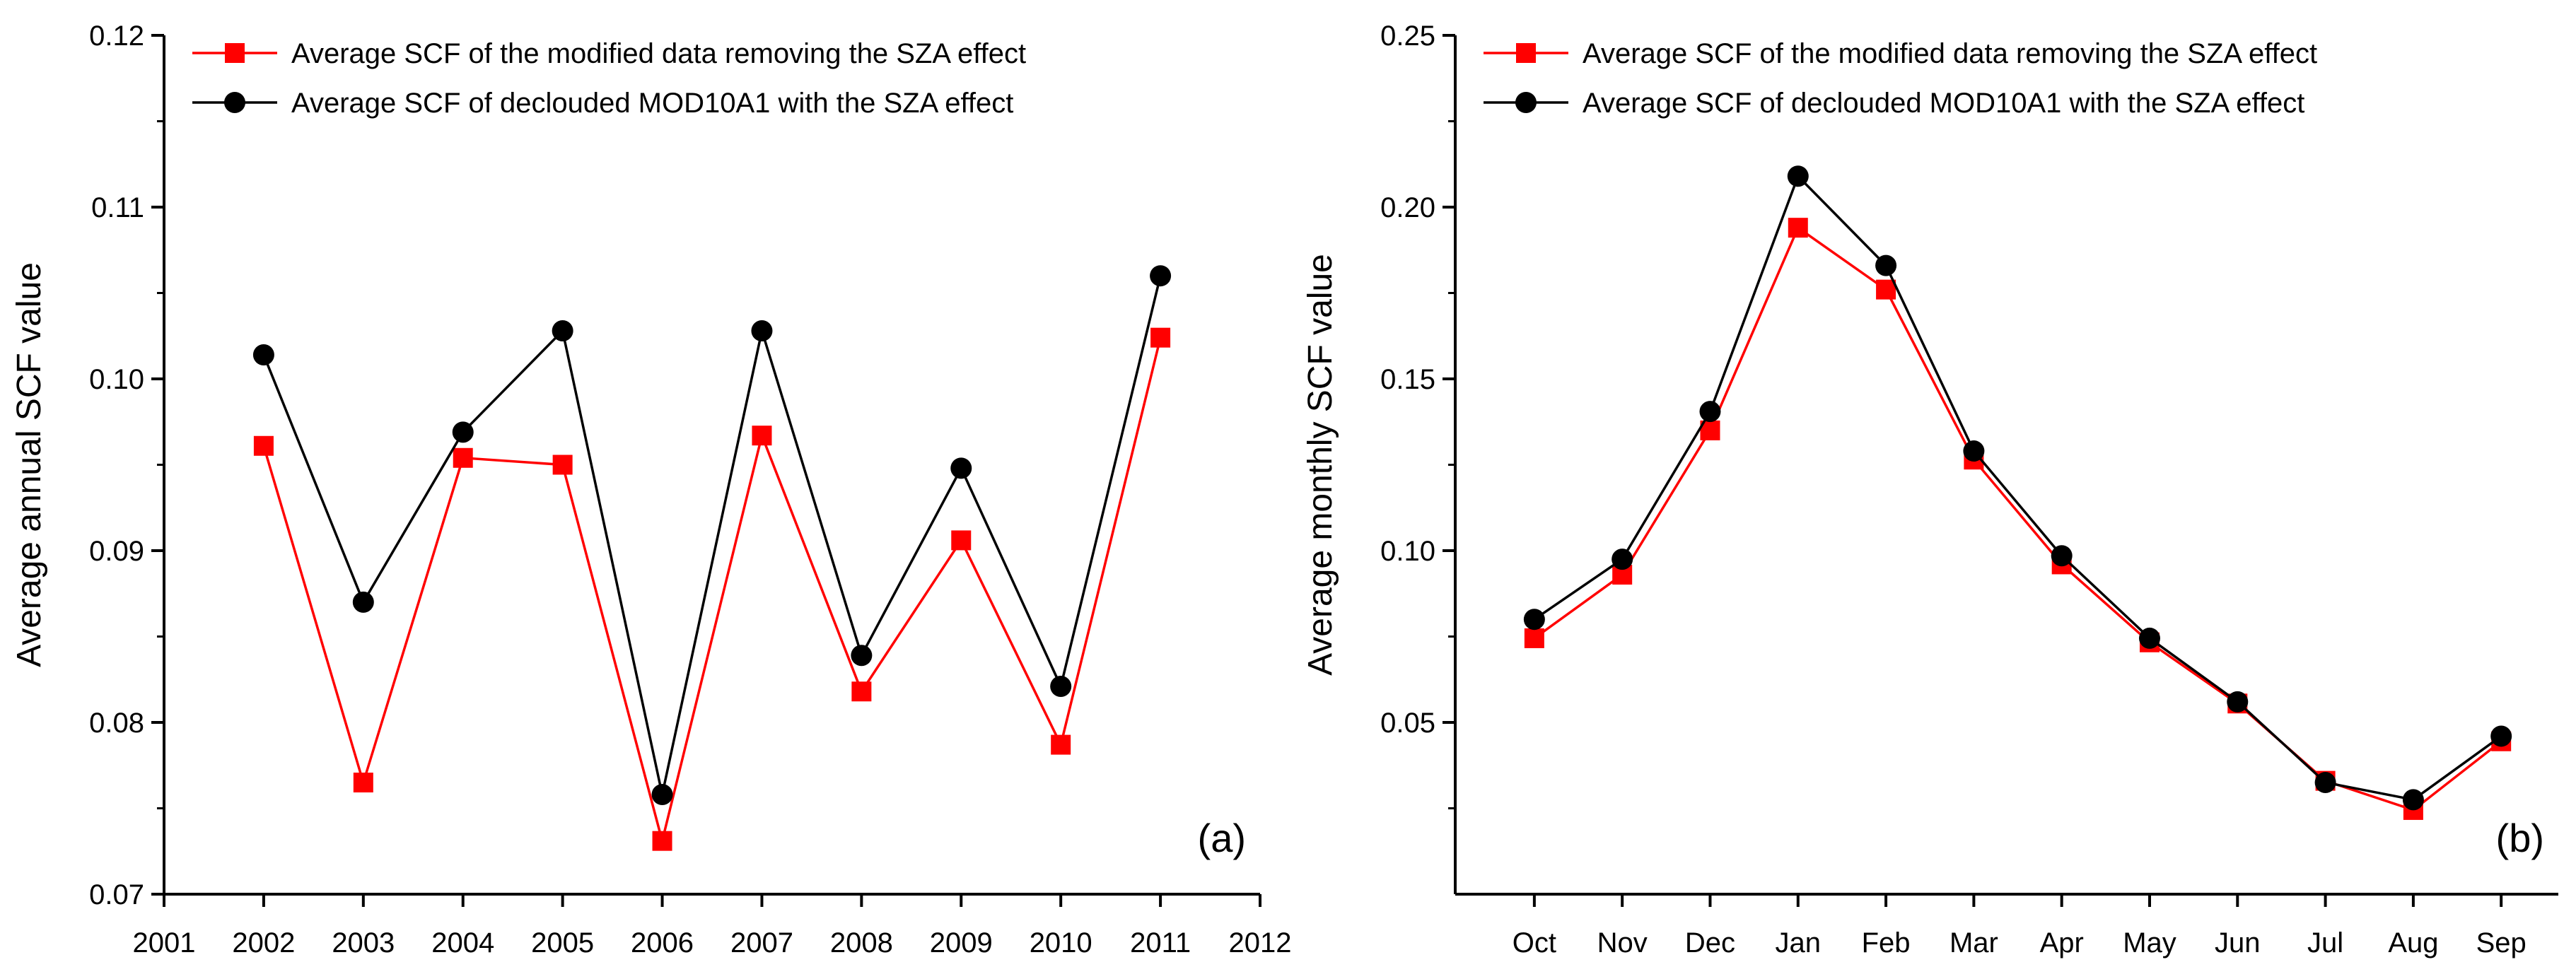 The height and width of the screenshot is (979, 2576). What do you see at coordinates (662, 943) in the screenshot?
I see `x-tick-label: 2006` at bounding box center [662, 943].